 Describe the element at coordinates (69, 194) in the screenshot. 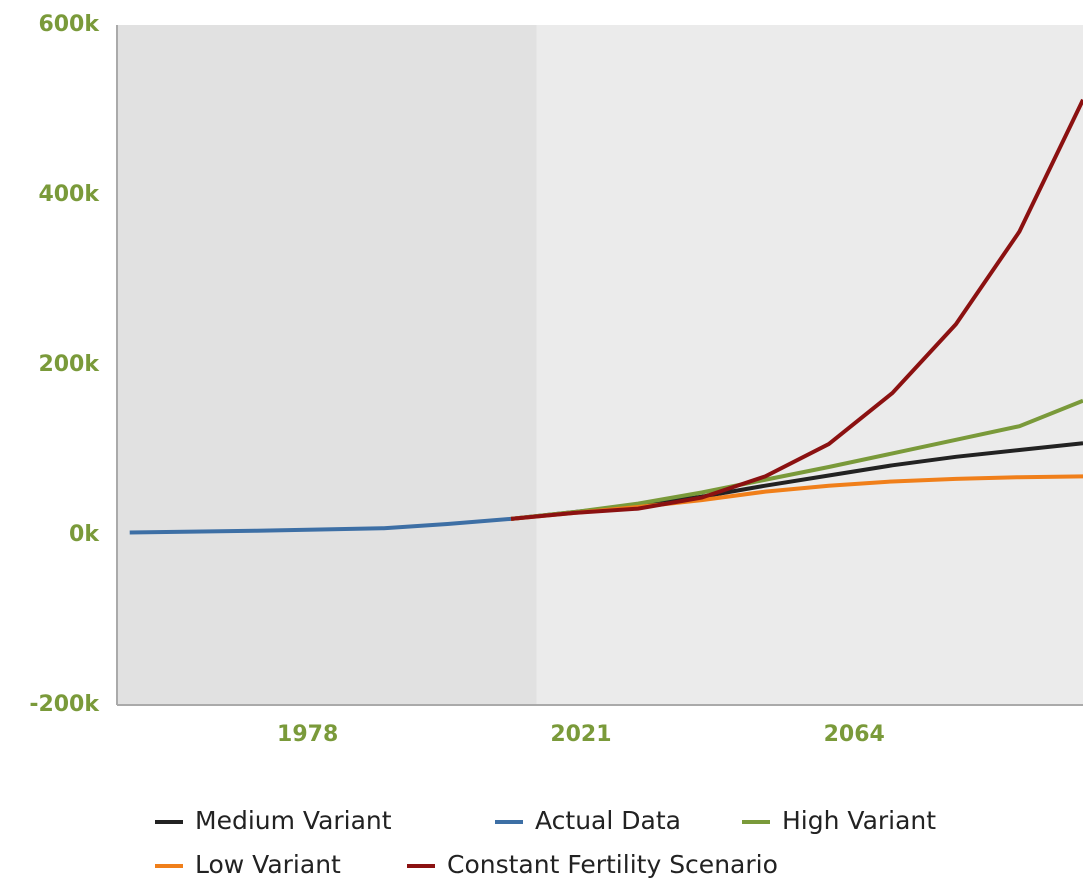

I see `y-tick-label: 400k` at that location.